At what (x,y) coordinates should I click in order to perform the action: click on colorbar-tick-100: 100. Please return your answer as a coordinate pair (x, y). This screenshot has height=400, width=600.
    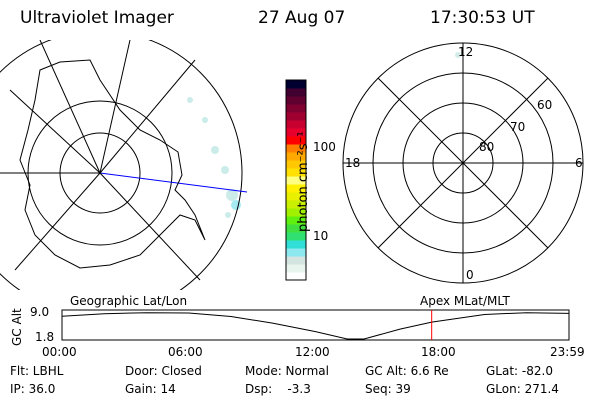
    Looking at the image, I should click on (324, 147).